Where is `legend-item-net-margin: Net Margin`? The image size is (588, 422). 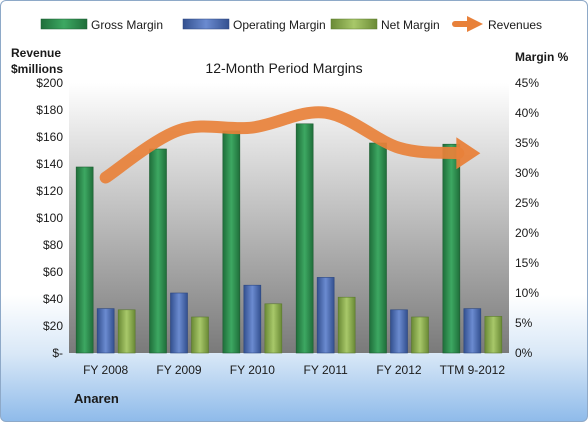
legend-item-net-margin: Net Margin is located at coordinates (385, 25).